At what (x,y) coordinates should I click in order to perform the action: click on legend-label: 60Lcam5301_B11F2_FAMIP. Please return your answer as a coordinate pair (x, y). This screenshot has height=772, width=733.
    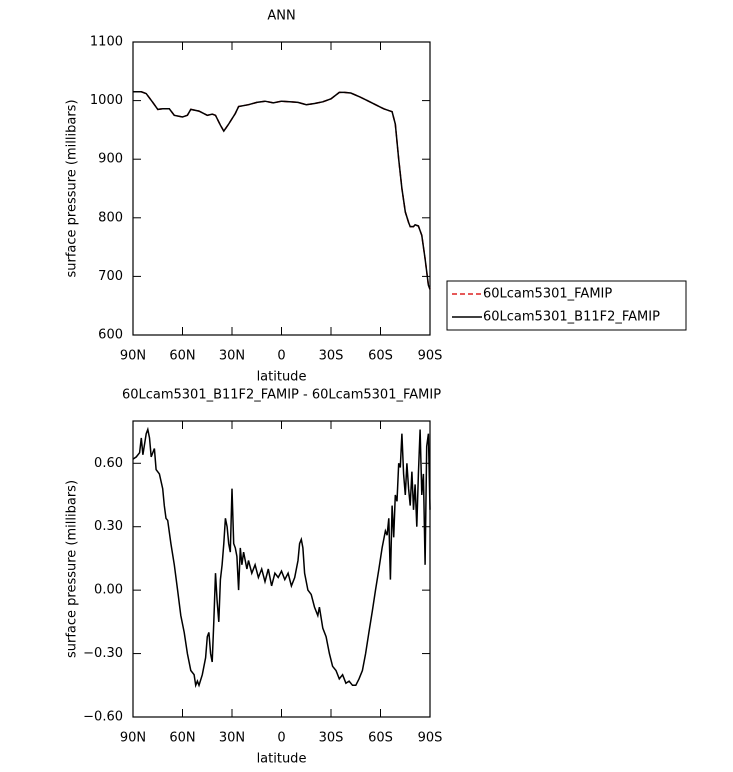
    Looking at the image, I should click on (571, 317).